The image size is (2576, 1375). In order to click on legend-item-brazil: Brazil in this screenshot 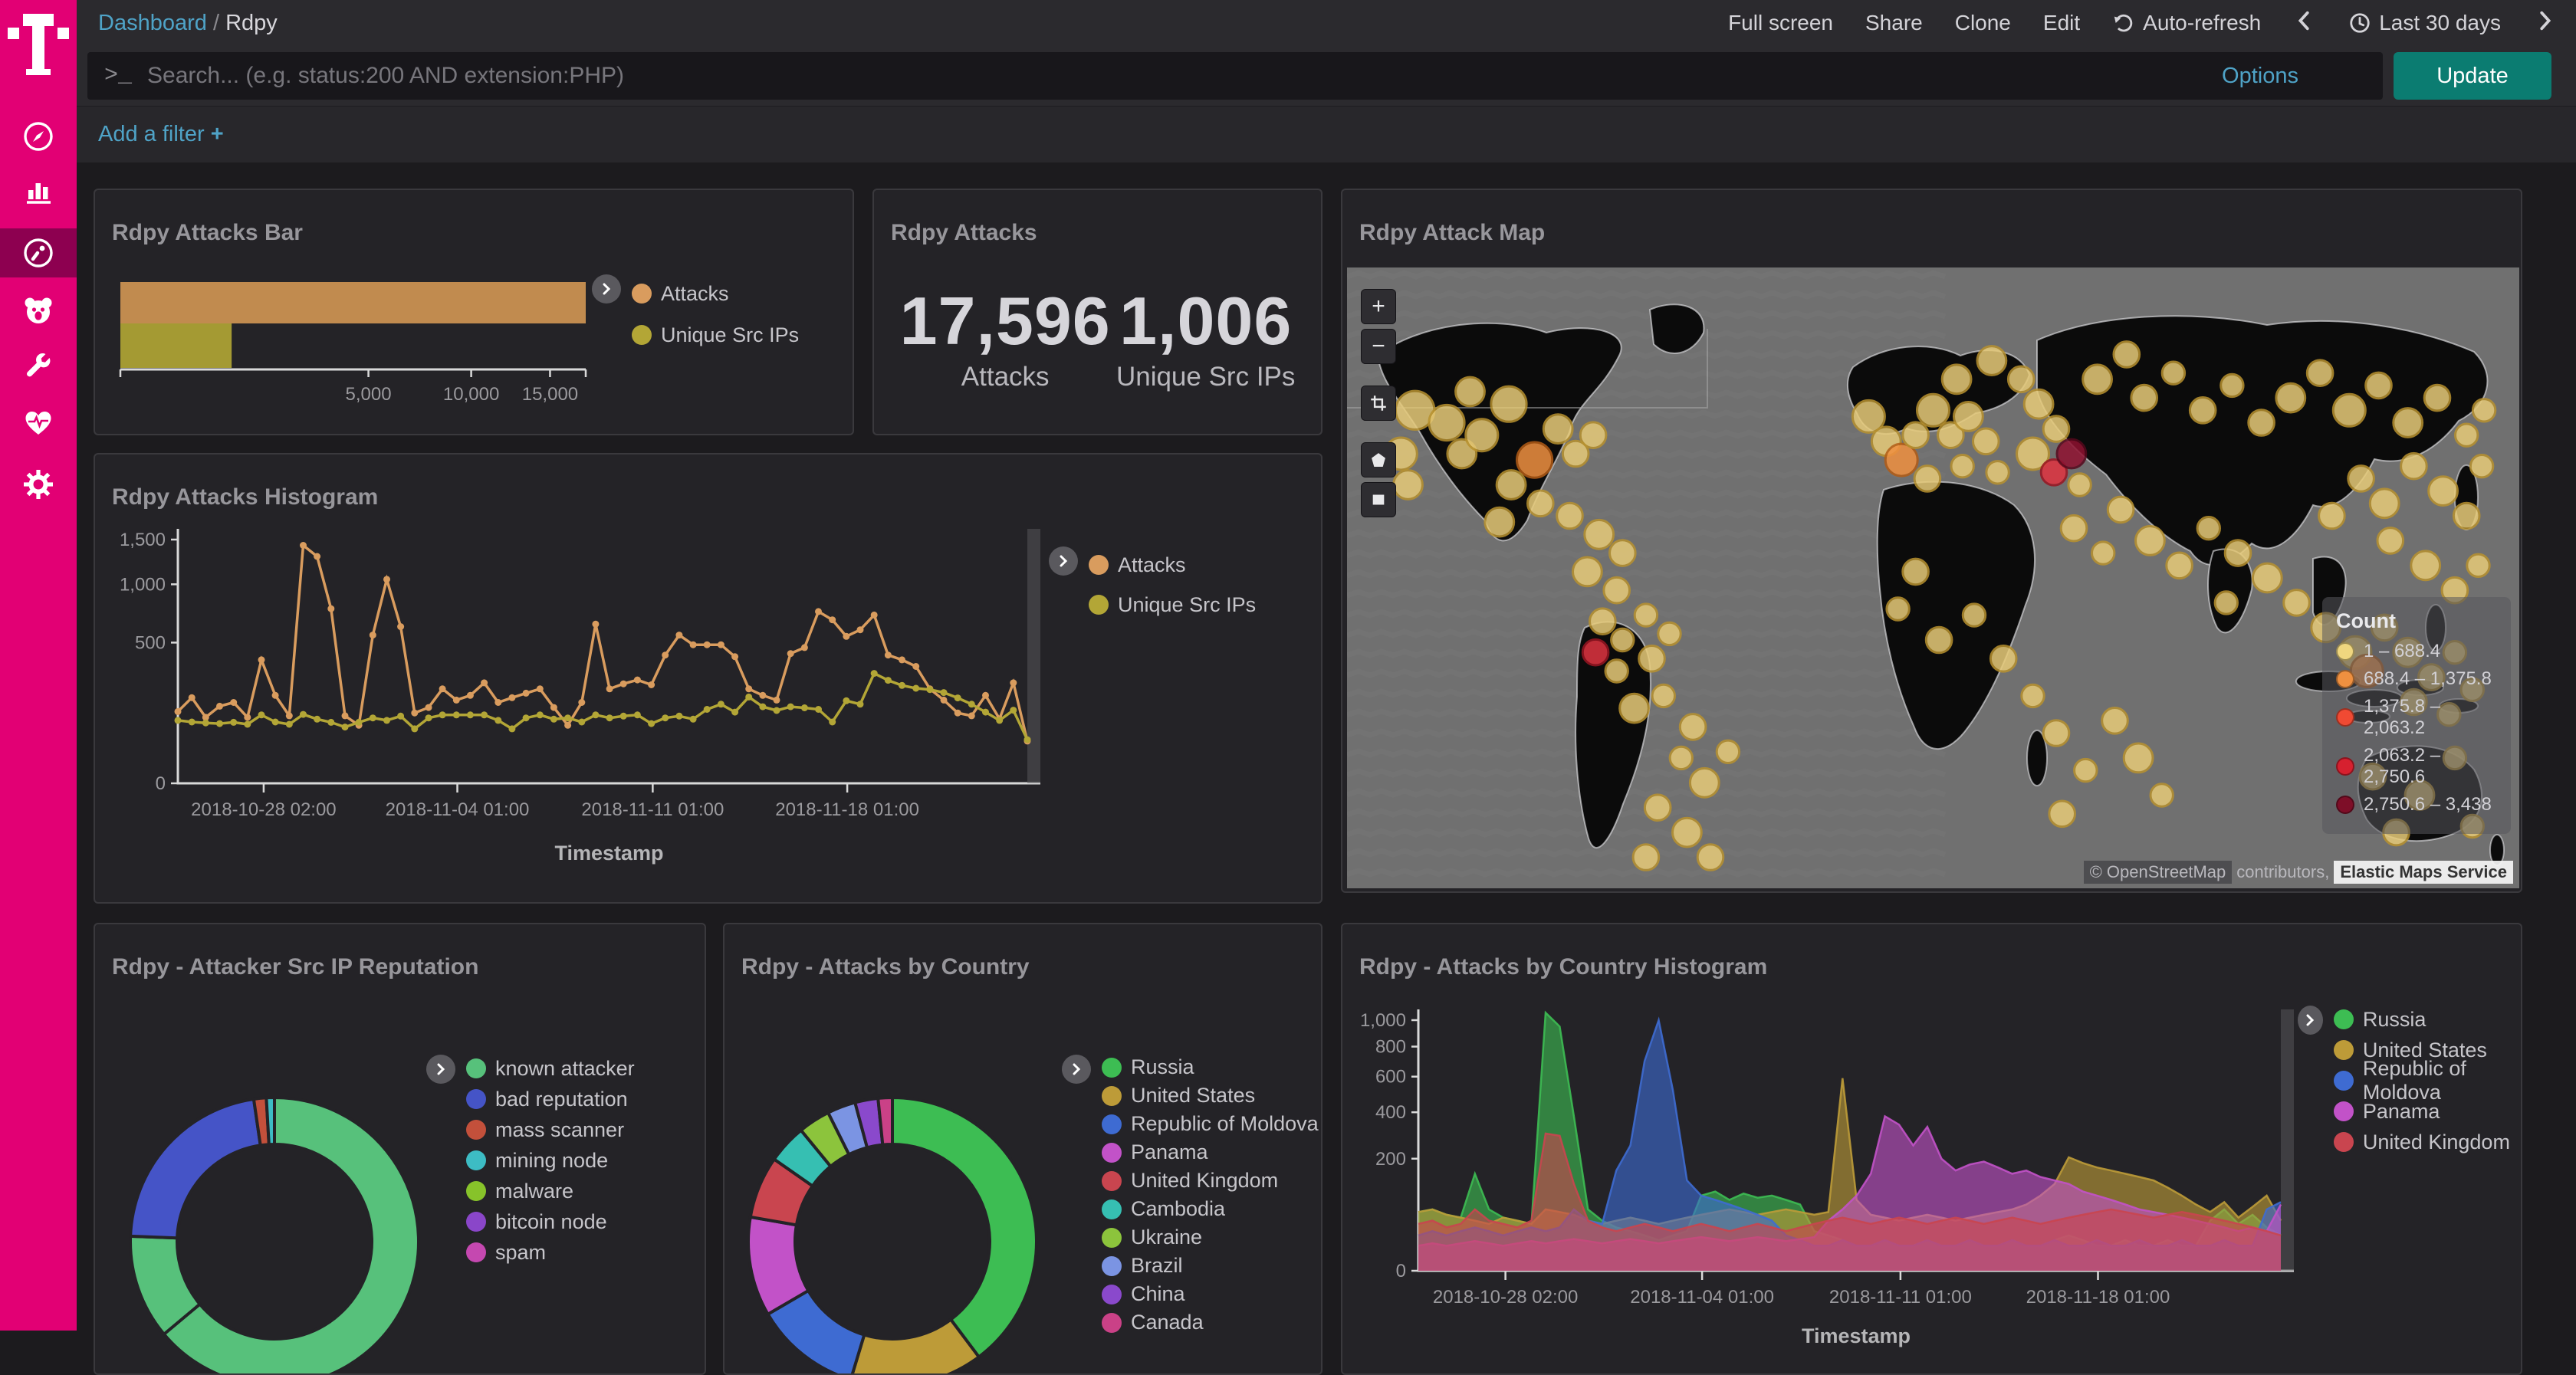, I will do `click(1211, 1266)`.